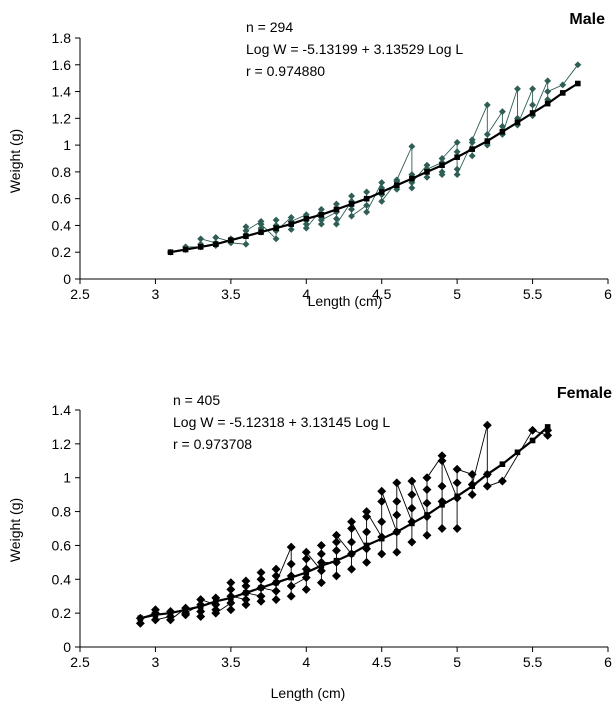 This screenshot has width=615, height=704. Describe the element at coordinates (62, 199) in the screenshot. I see `male-y-tick-label: 0.6` at that location.